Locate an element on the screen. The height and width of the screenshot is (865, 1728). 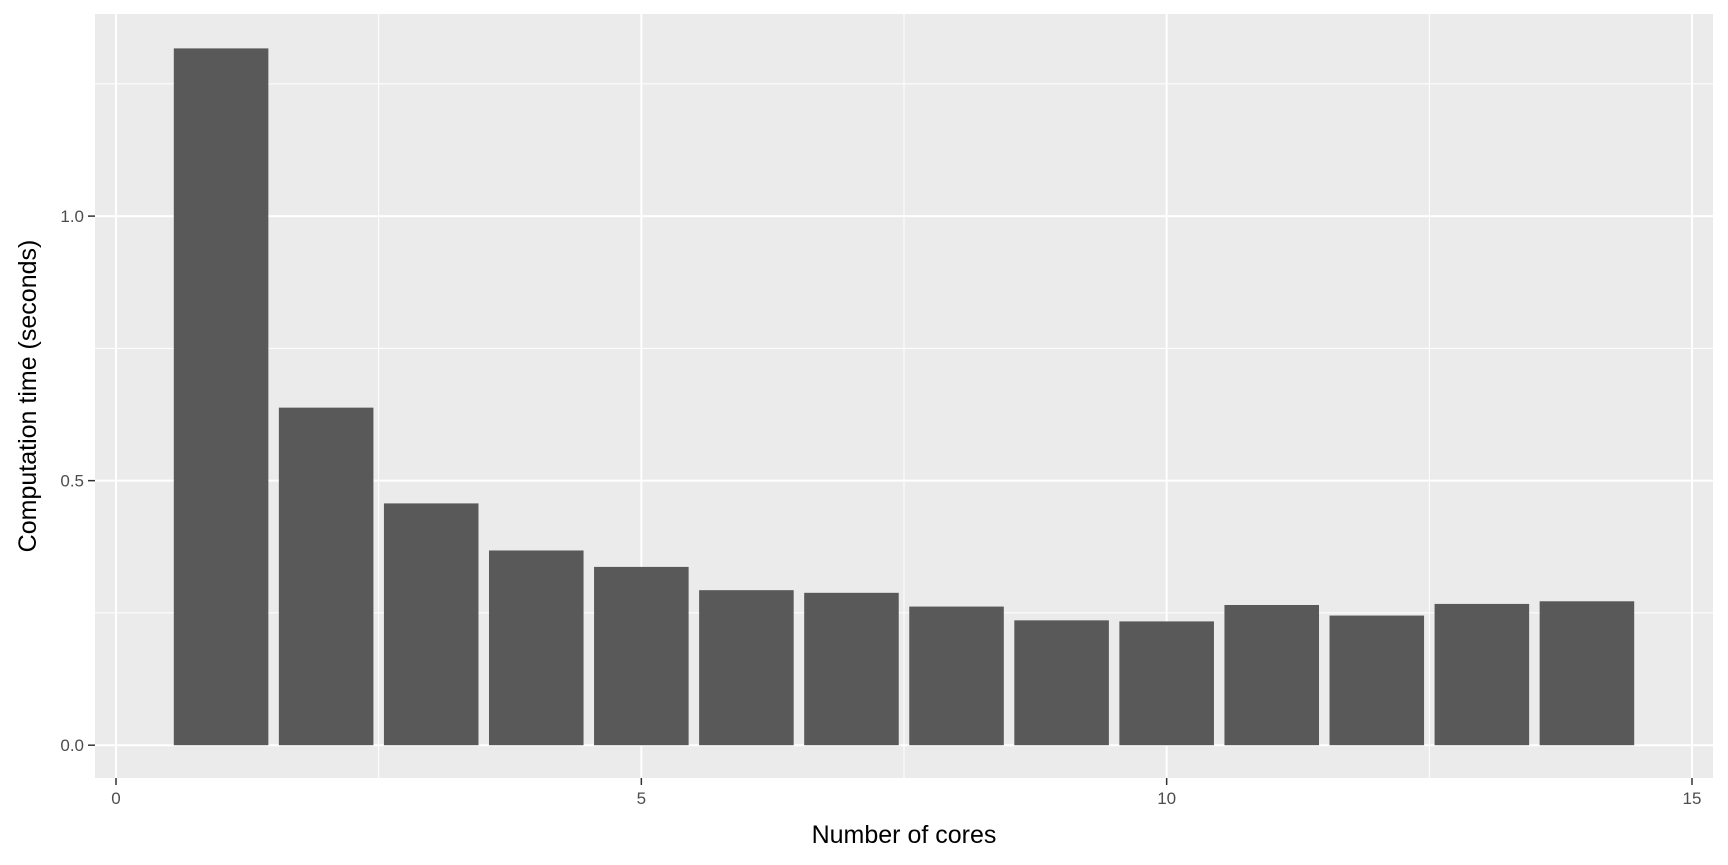
y-axis: 0.0 0.5 1.0 is located at coordinates (77, 481).